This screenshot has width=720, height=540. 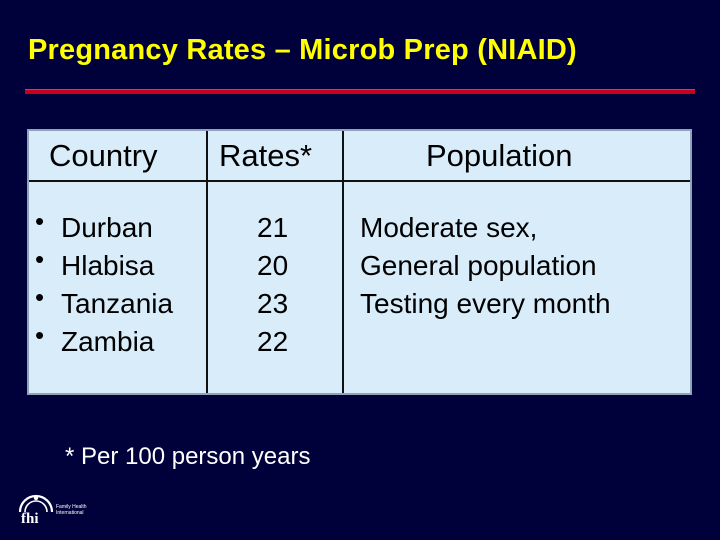 What do you see at coordinates (485, 303) in the screenshot?
I see `population-line: Testing every month` at bounding box center [485, 303].